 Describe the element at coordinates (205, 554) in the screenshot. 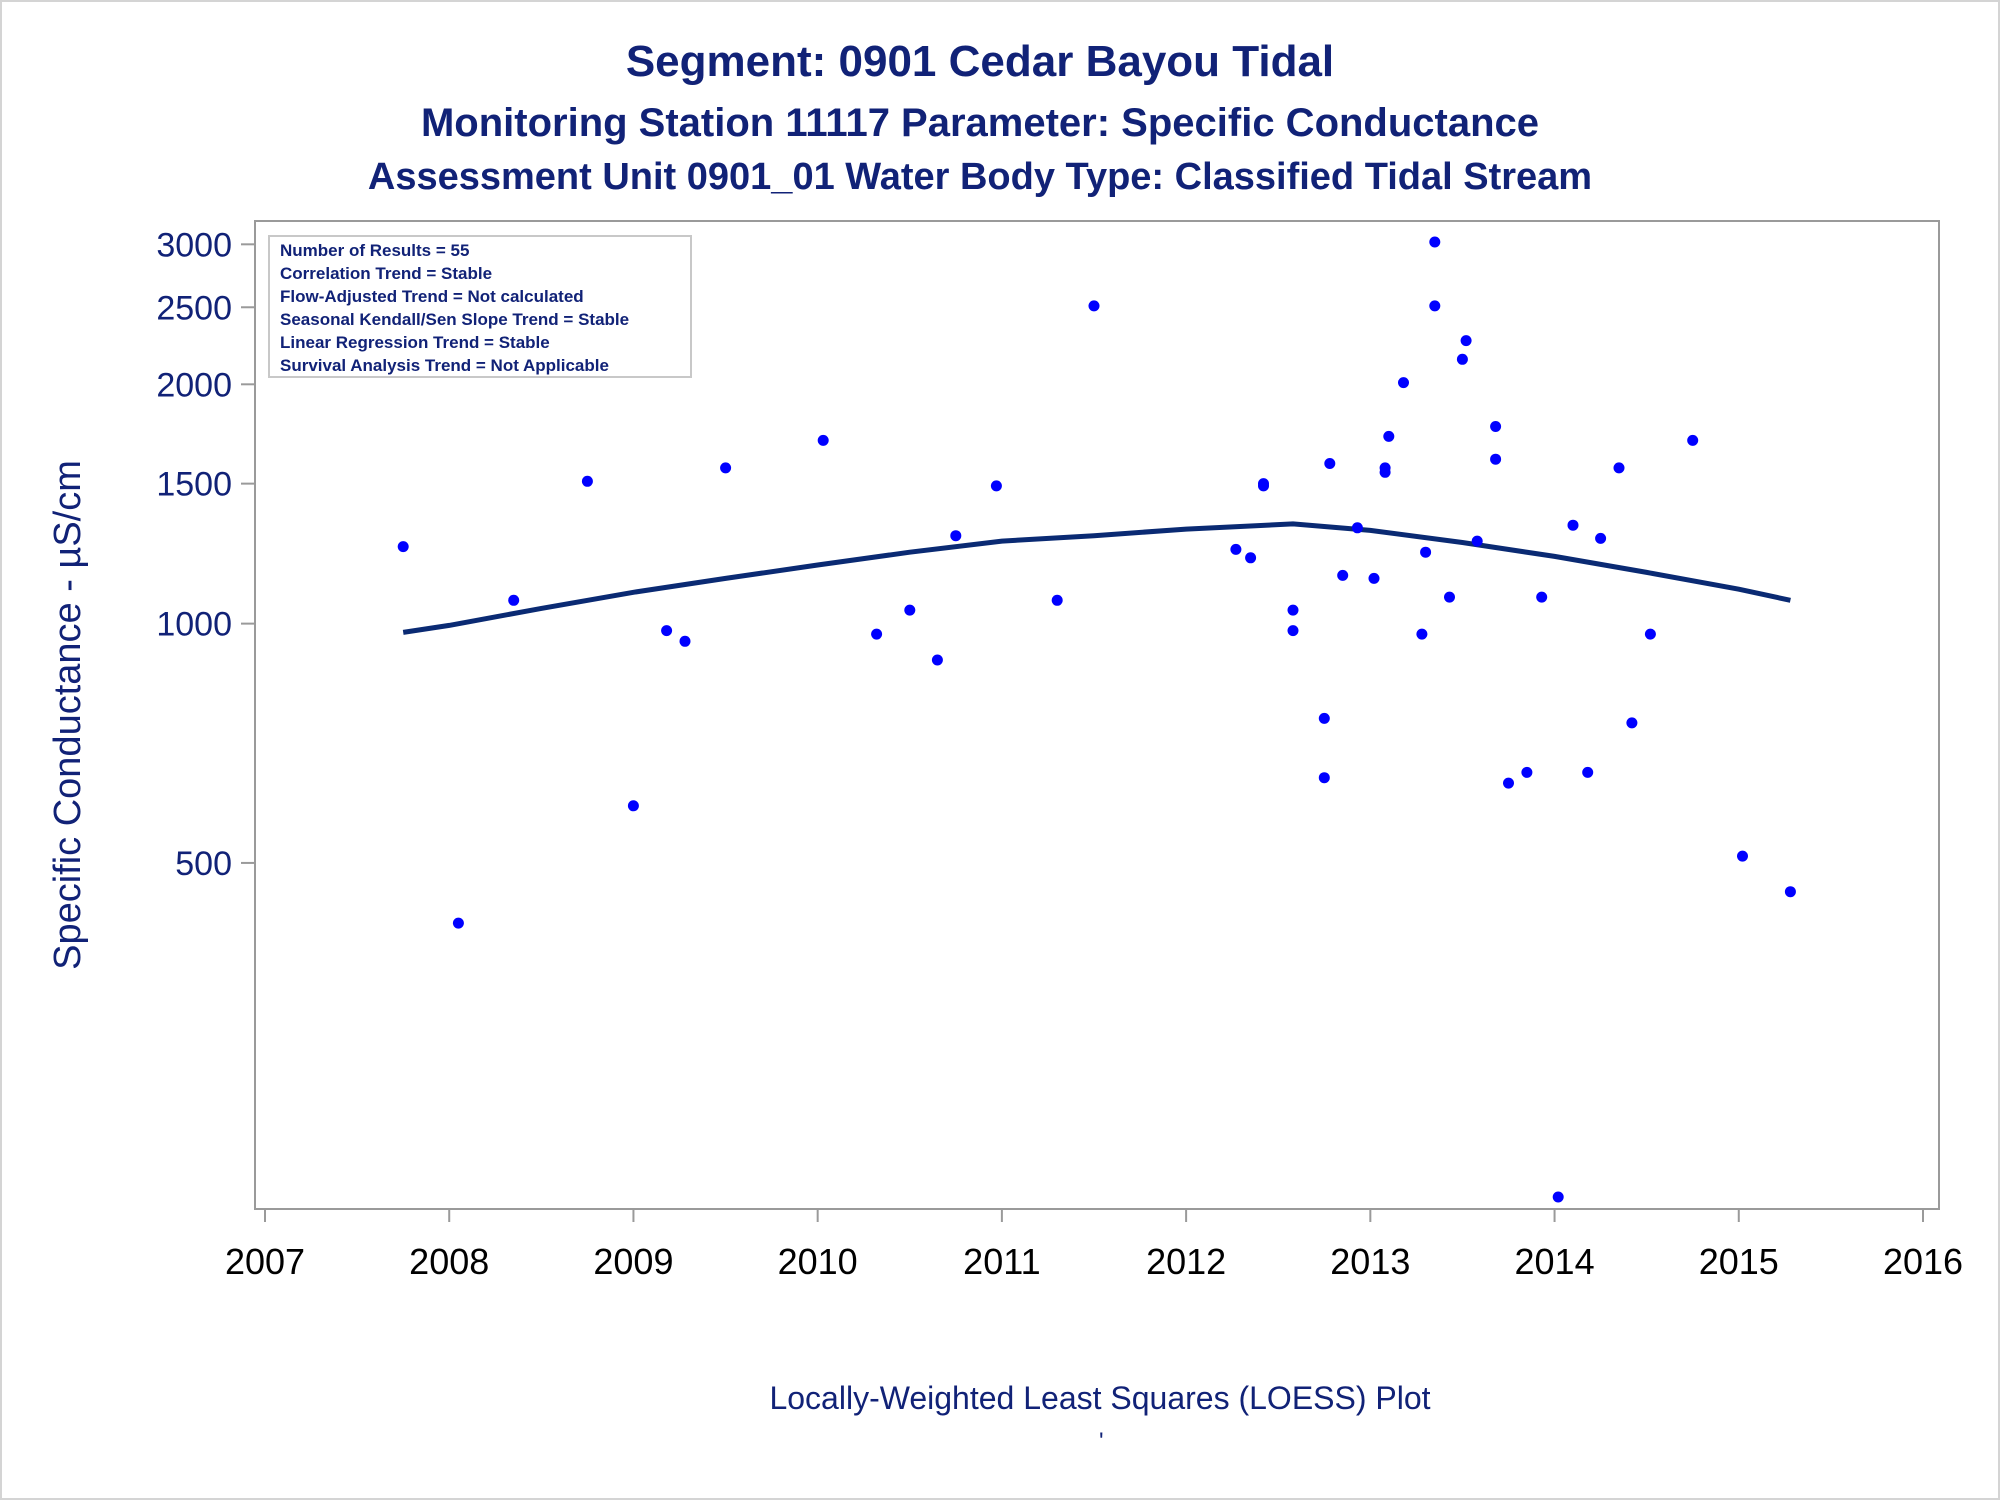

I see `y-axis: 500 1000 1500 2000 2500 3000` at that location.